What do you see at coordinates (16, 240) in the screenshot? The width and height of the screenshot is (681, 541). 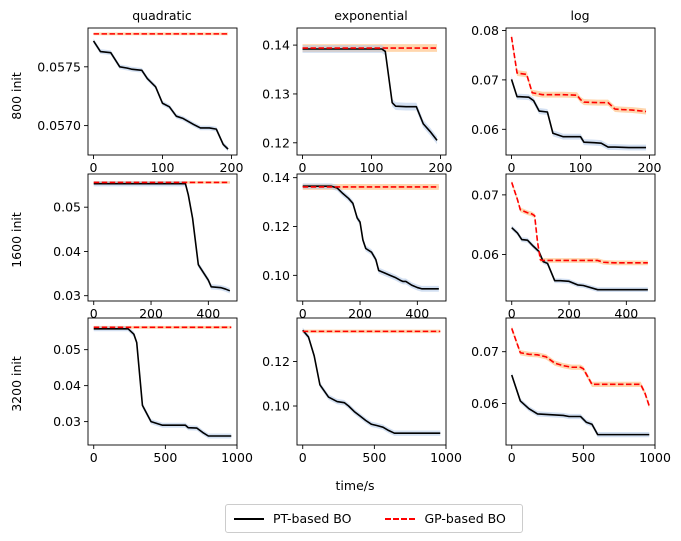 I see `row-label-1600-init: 1600 init` at bounding box center [16, 240].